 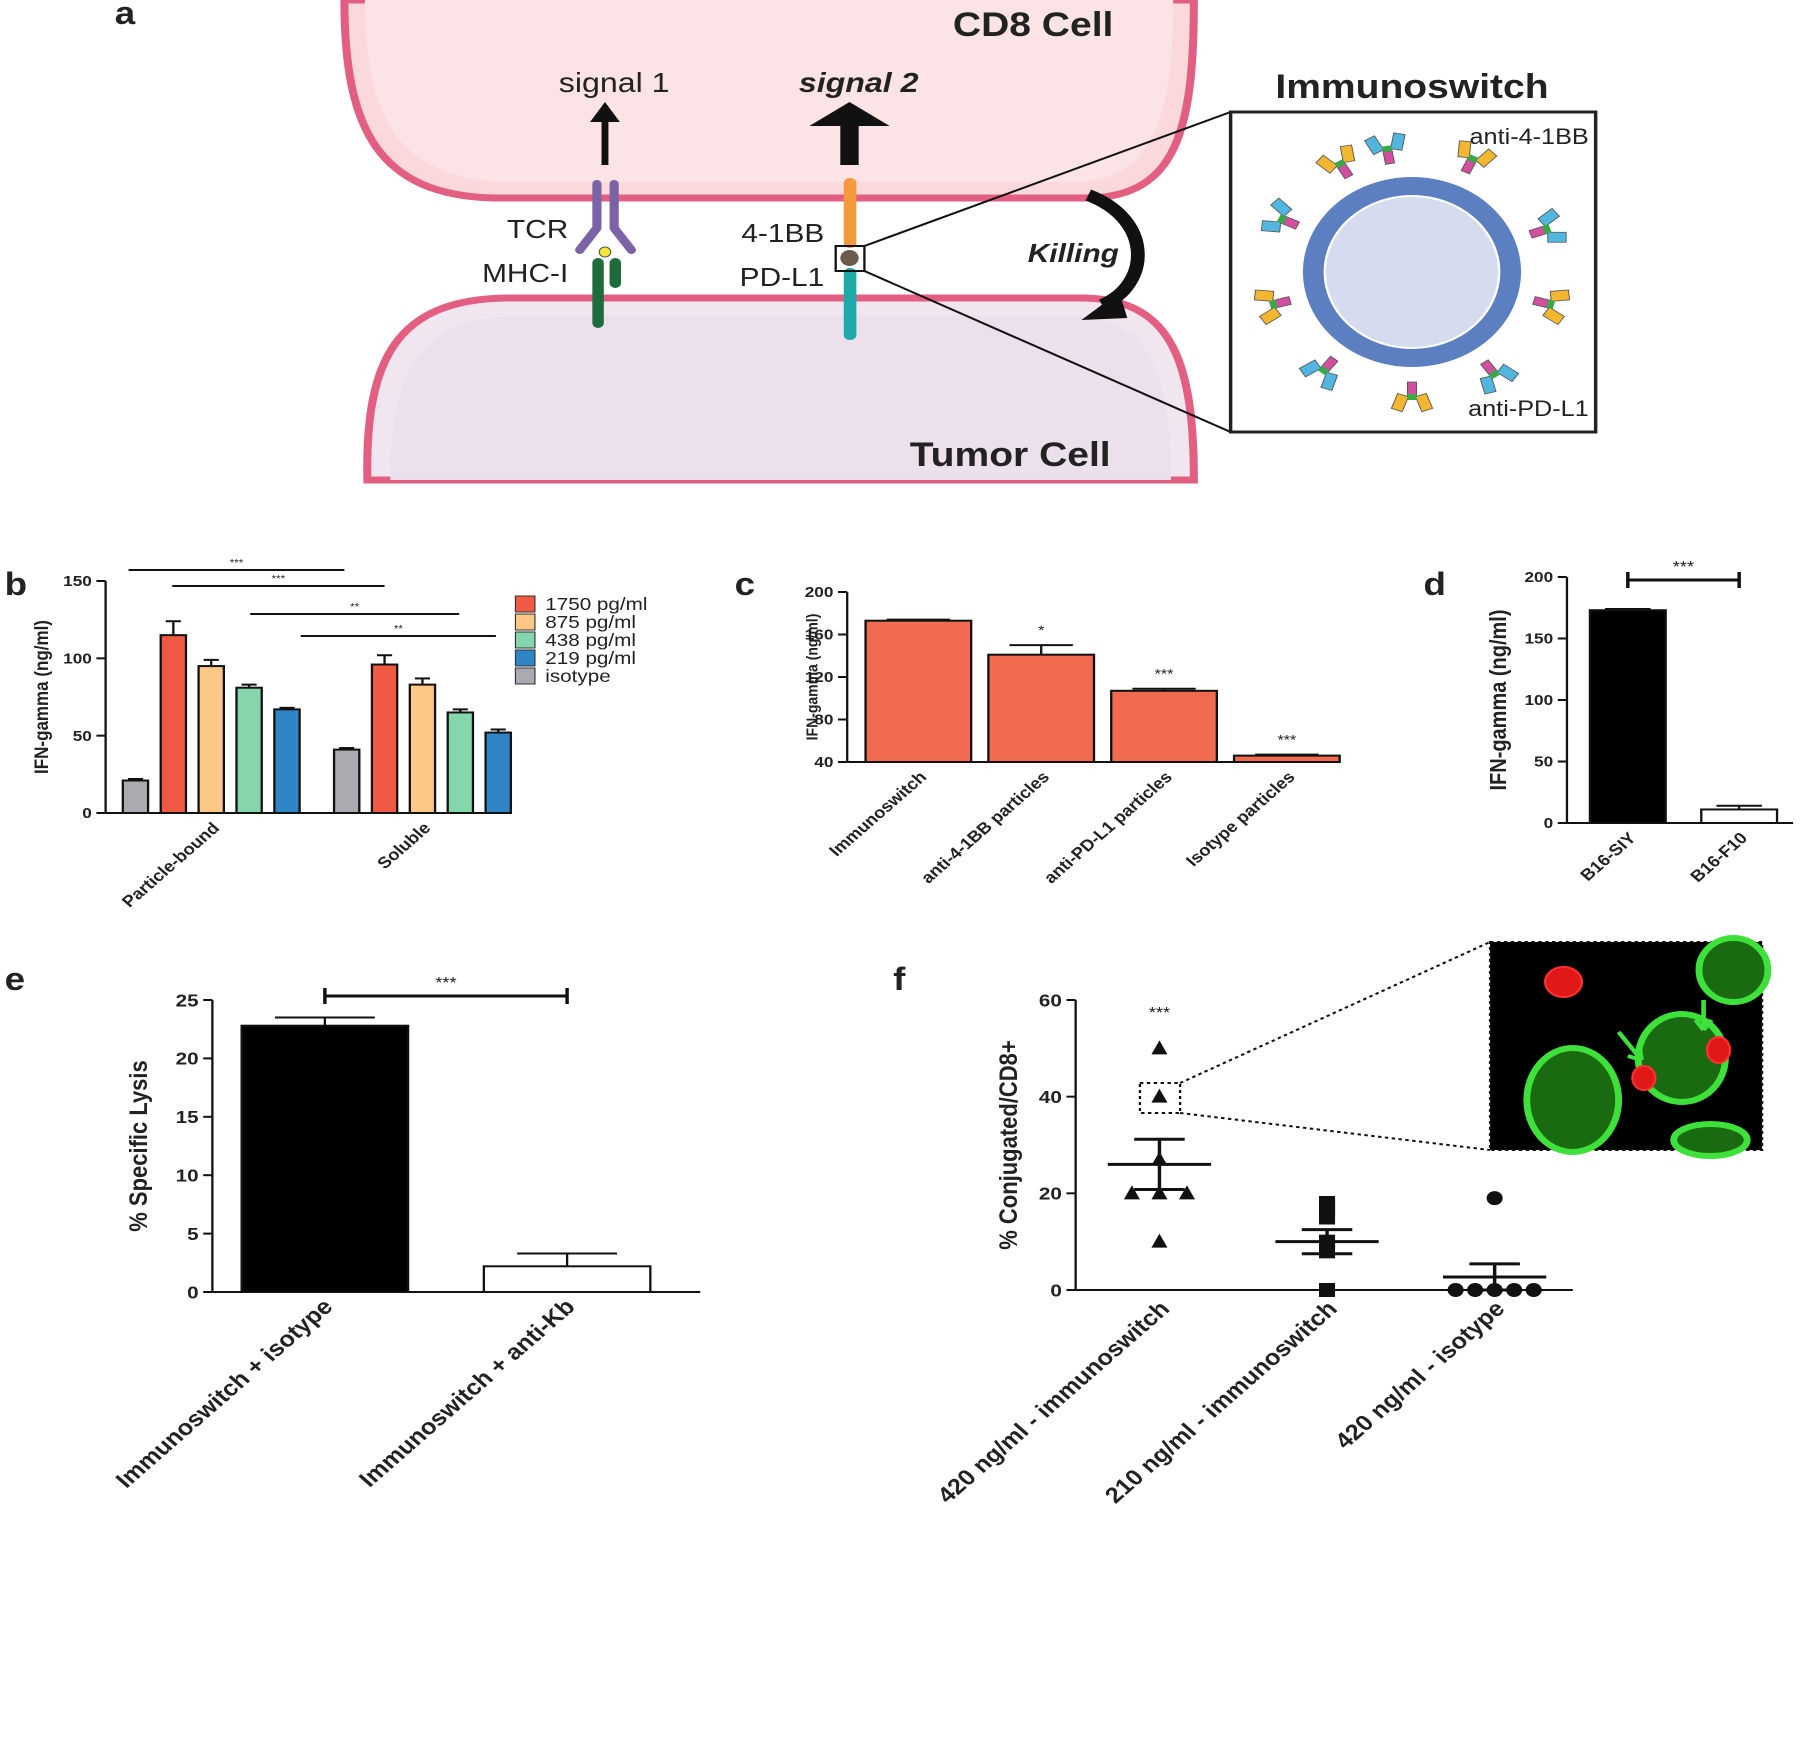 I want to click on cell-red, so click(x=1644, y=1078).